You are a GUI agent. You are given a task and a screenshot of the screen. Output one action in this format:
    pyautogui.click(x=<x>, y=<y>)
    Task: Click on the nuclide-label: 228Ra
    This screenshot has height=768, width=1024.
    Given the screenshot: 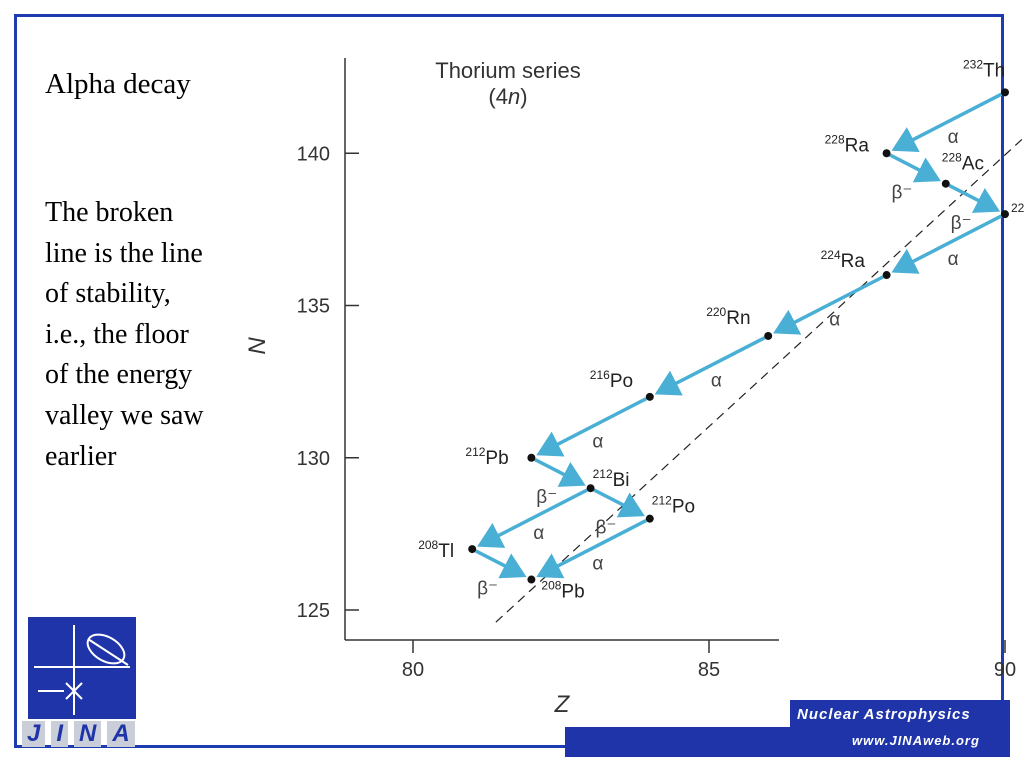 What is the action you would take?
    pyautogui.click(x=847, y=144)
    